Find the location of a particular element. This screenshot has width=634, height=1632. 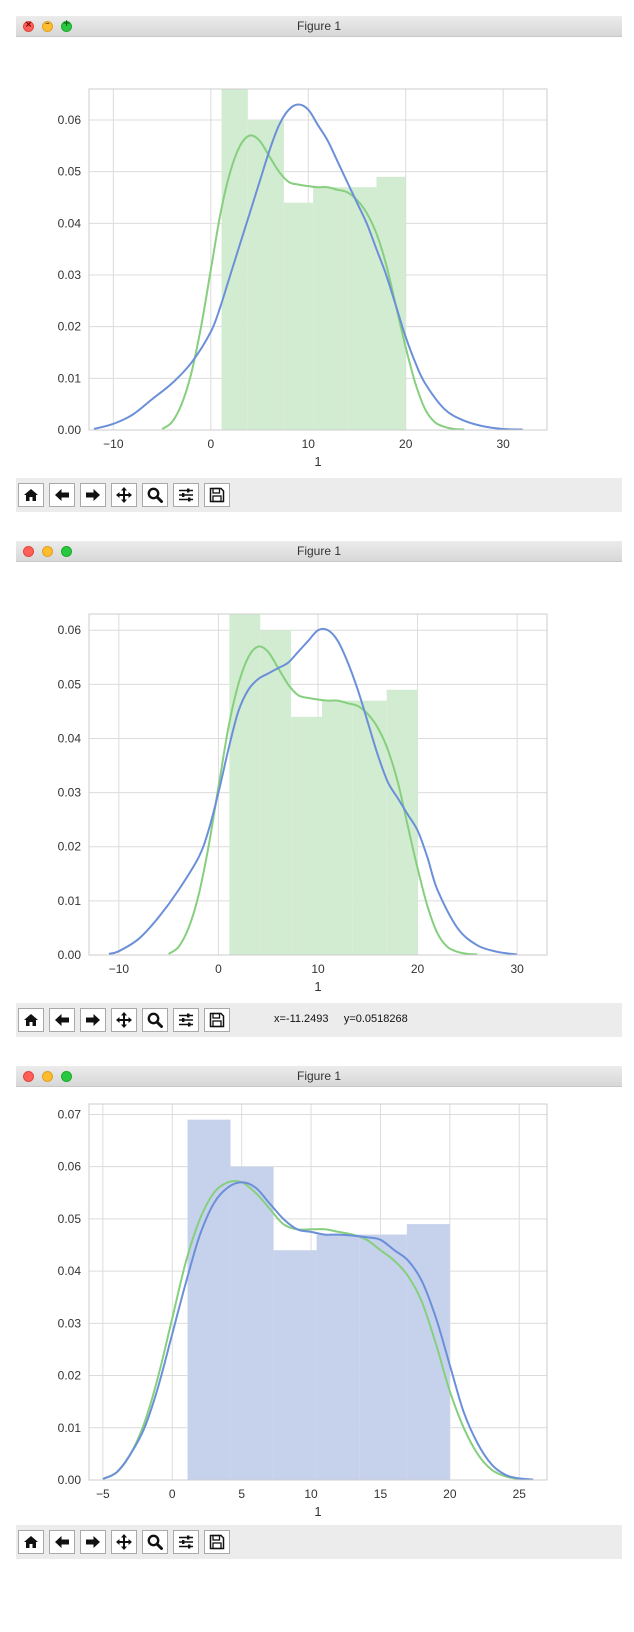

save-floppy-icon is located at coordinates (217, 495).